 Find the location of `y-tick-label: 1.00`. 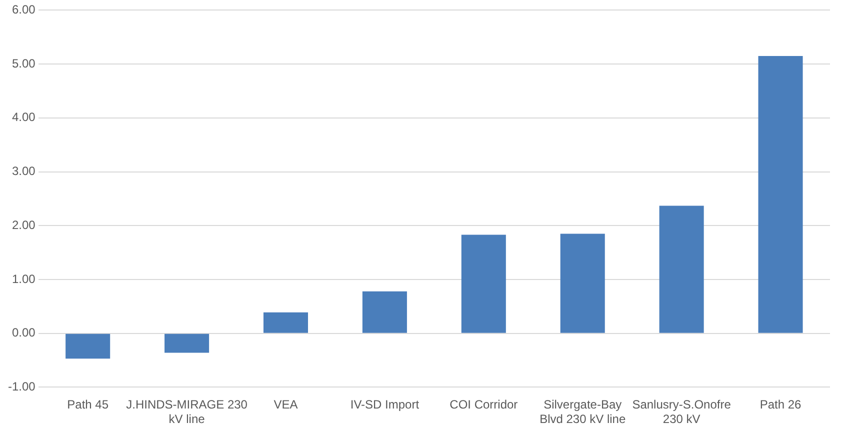

y-tick-label: 1.00 is located at coordinates (24, 279).